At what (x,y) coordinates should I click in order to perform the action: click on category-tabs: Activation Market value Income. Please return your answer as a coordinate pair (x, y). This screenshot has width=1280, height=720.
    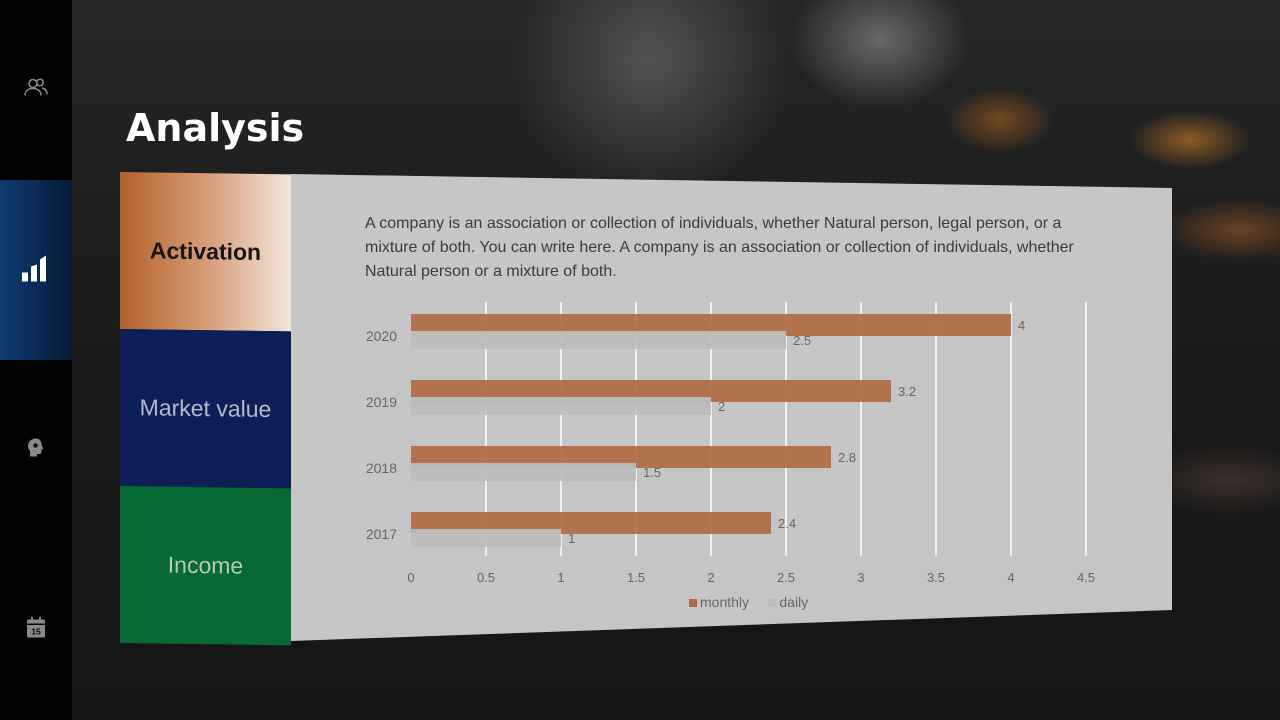
    Looking at the image, I should click on (205, 409).